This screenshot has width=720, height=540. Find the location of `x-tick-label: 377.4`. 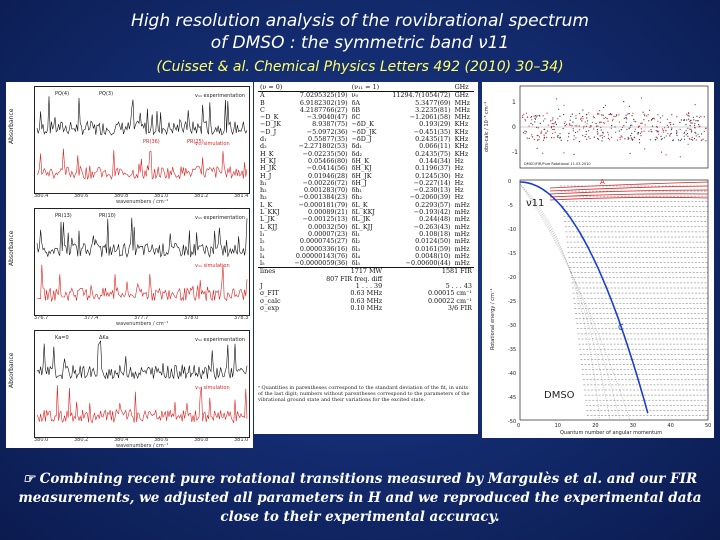

x-tick-label: 377.4 is located at coordinates (91, 318).